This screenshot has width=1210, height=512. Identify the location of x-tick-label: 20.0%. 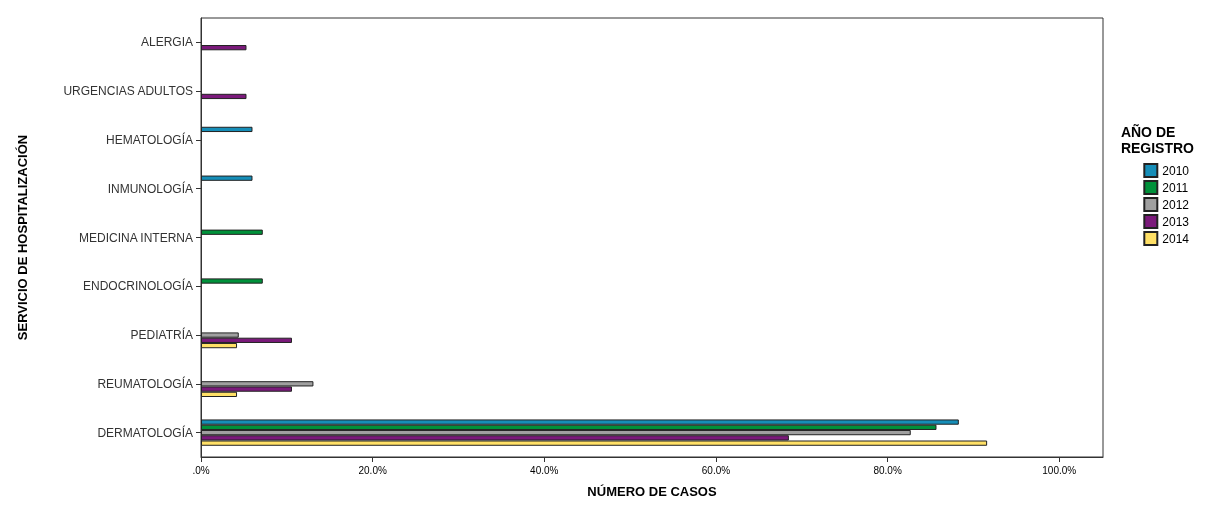
(372, 470).